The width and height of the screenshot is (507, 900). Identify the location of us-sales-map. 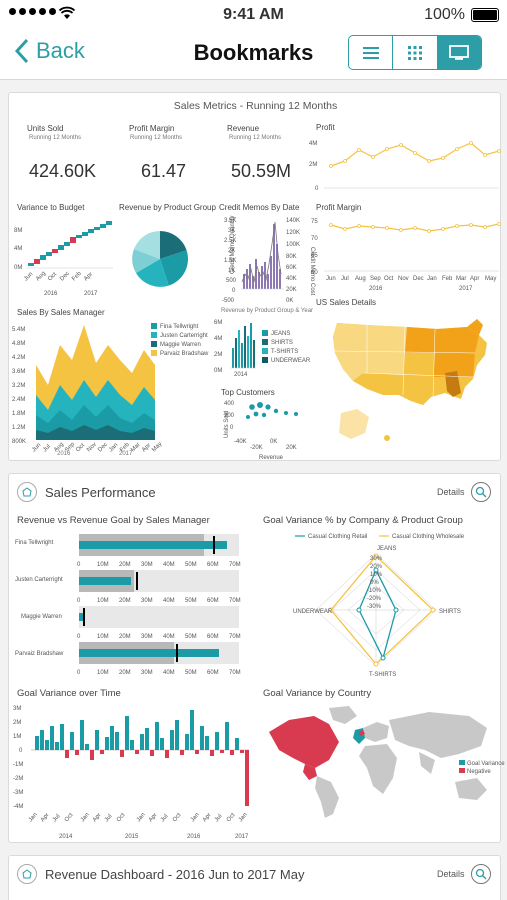
(409, 380).